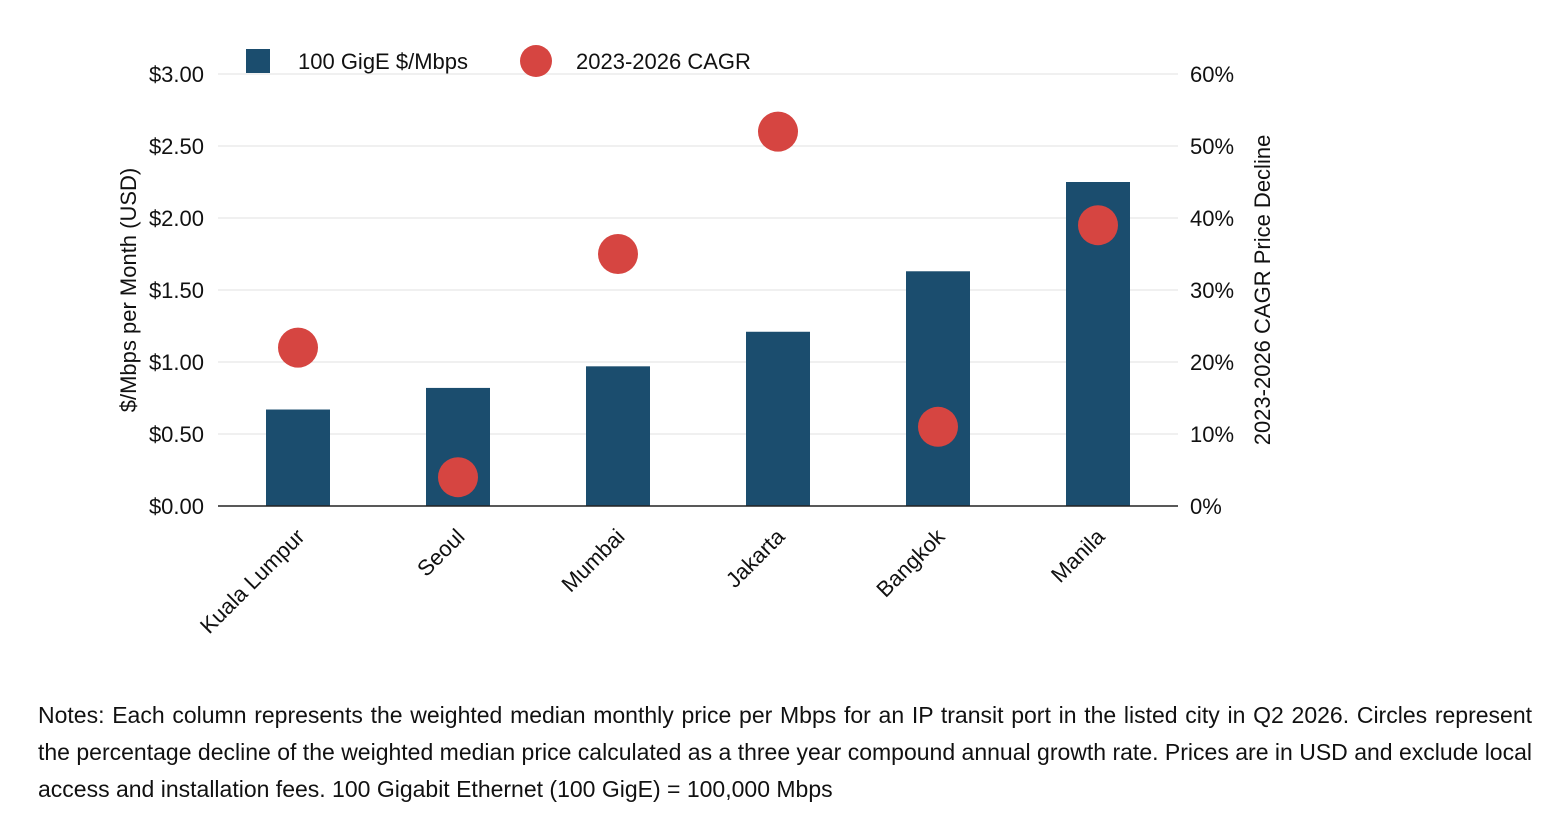  What do you see at coordinates (176, 146) in the screenshot?
I see `left-tick-label: $2.50` at bounding box center [176, 146].